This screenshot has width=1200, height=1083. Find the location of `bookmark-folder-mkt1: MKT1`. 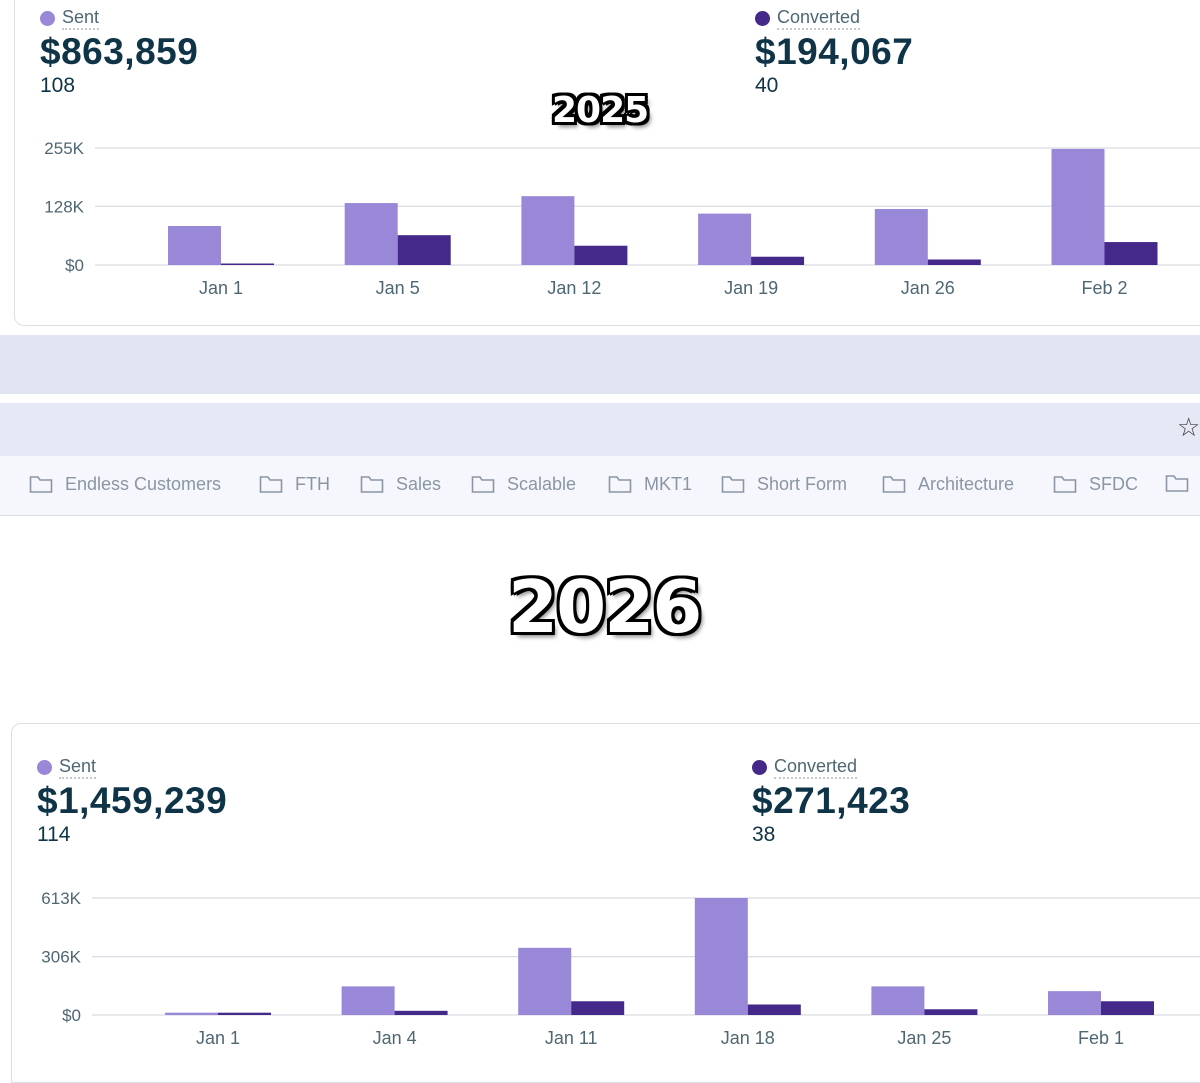

bookmark-folder-mkt1: MKT1 is located at coordinates (650, 484).